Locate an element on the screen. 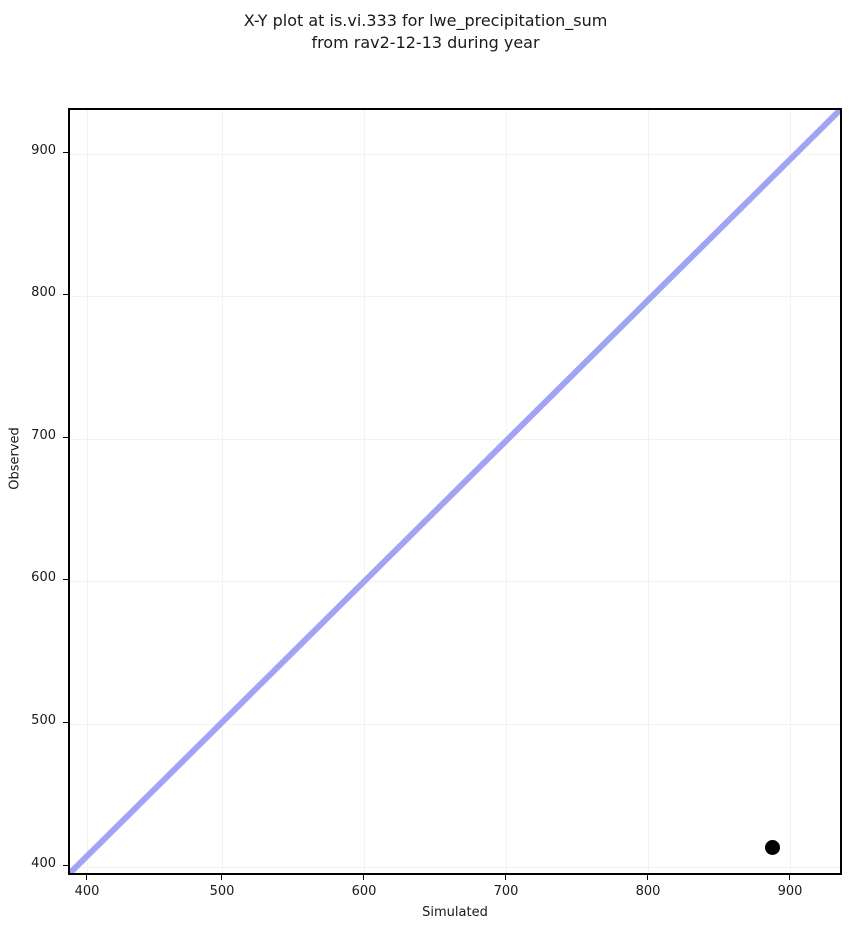  y-axis-label: Observed is located at coordinates (15, 458).